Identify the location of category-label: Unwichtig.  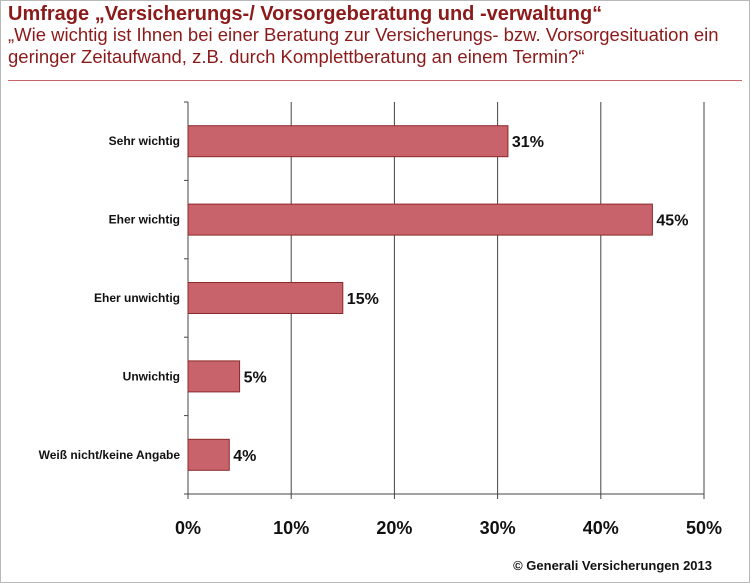
(151, 376).